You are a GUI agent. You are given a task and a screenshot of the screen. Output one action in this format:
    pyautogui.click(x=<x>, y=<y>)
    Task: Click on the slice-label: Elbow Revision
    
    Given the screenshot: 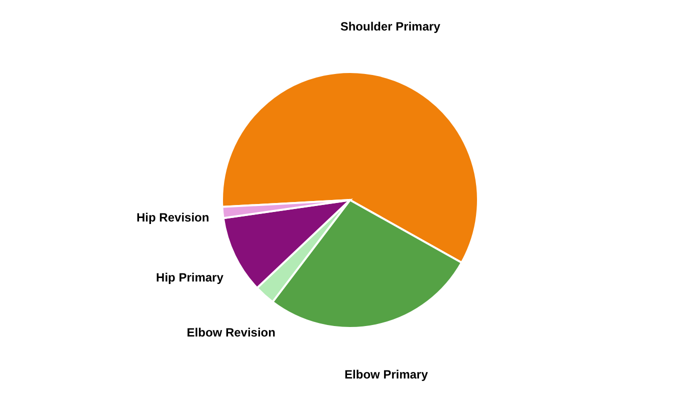 What is the action you would take?
    pyautogui.click(x=231, y=332)
    